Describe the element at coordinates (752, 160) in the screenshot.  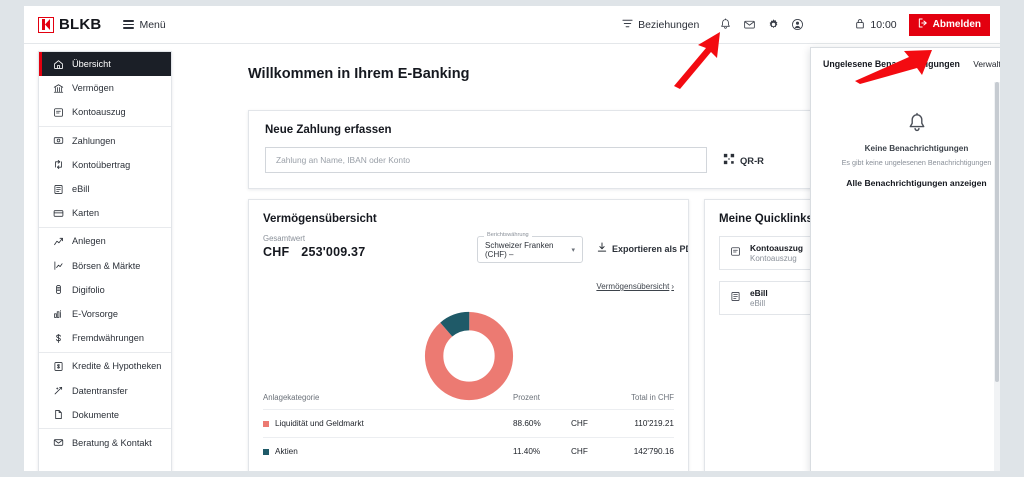
I see `qr-reader-label: QR-R` at that location.